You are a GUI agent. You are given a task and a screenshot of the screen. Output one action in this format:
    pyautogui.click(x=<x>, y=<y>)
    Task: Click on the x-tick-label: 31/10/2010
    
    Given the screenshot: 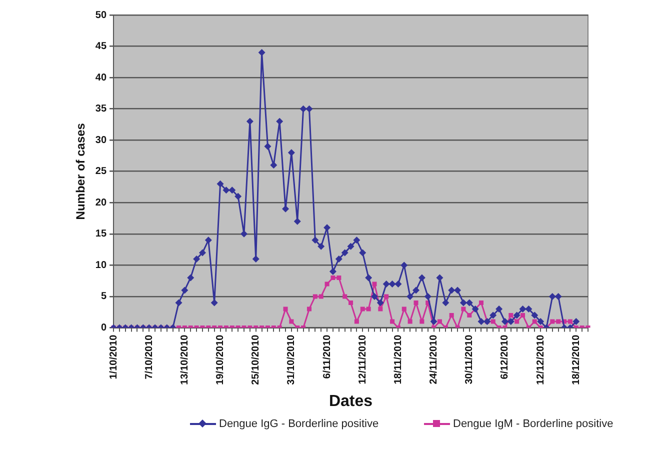 What is the action you would take?
    pyautogui.click(x=292, y=359)
    